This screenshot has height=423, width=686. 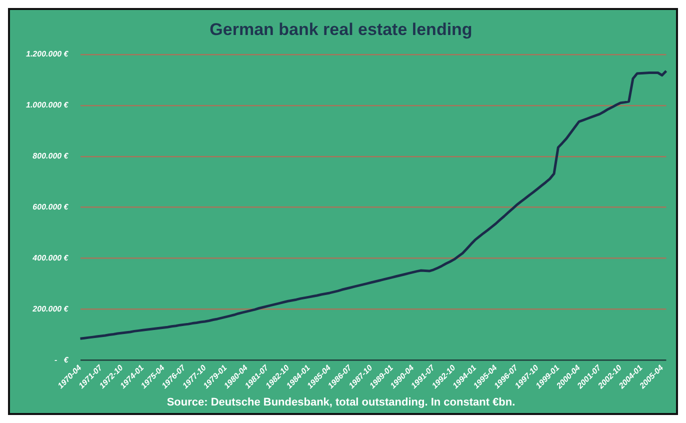 What do you see at coordinates (61, 359) in the screenshot?
I see `y-tick-label: - €` at bounding box center [61, 359].